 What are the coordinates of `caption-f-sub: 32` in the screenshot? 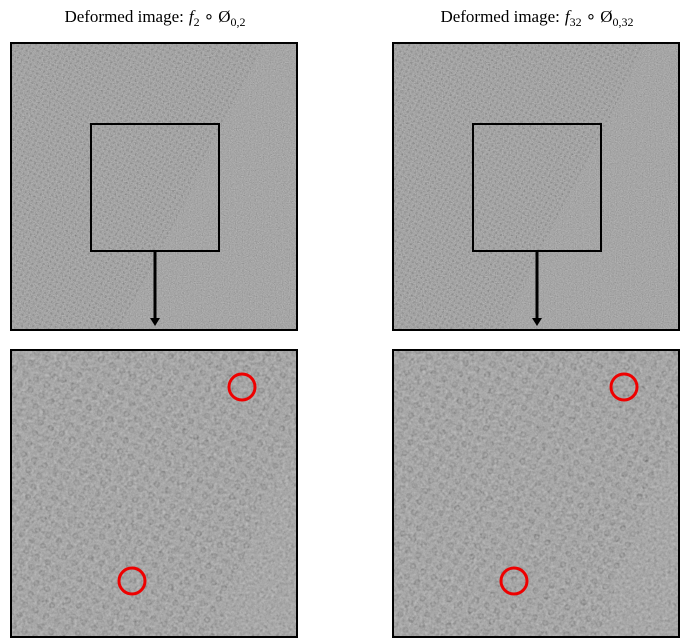 It's located at (576, 22).